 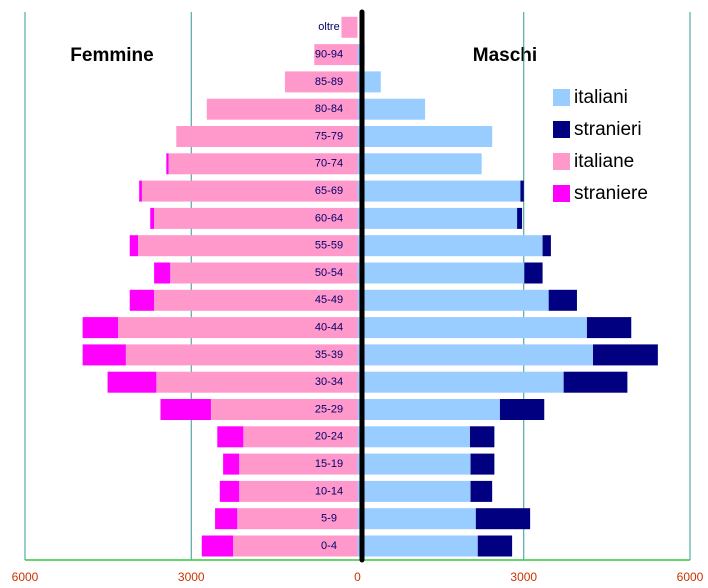 What do you see at coordinates (329, 300) in the screenshot?
I see `category-label: 45-49` at bounding box center [329, 300].